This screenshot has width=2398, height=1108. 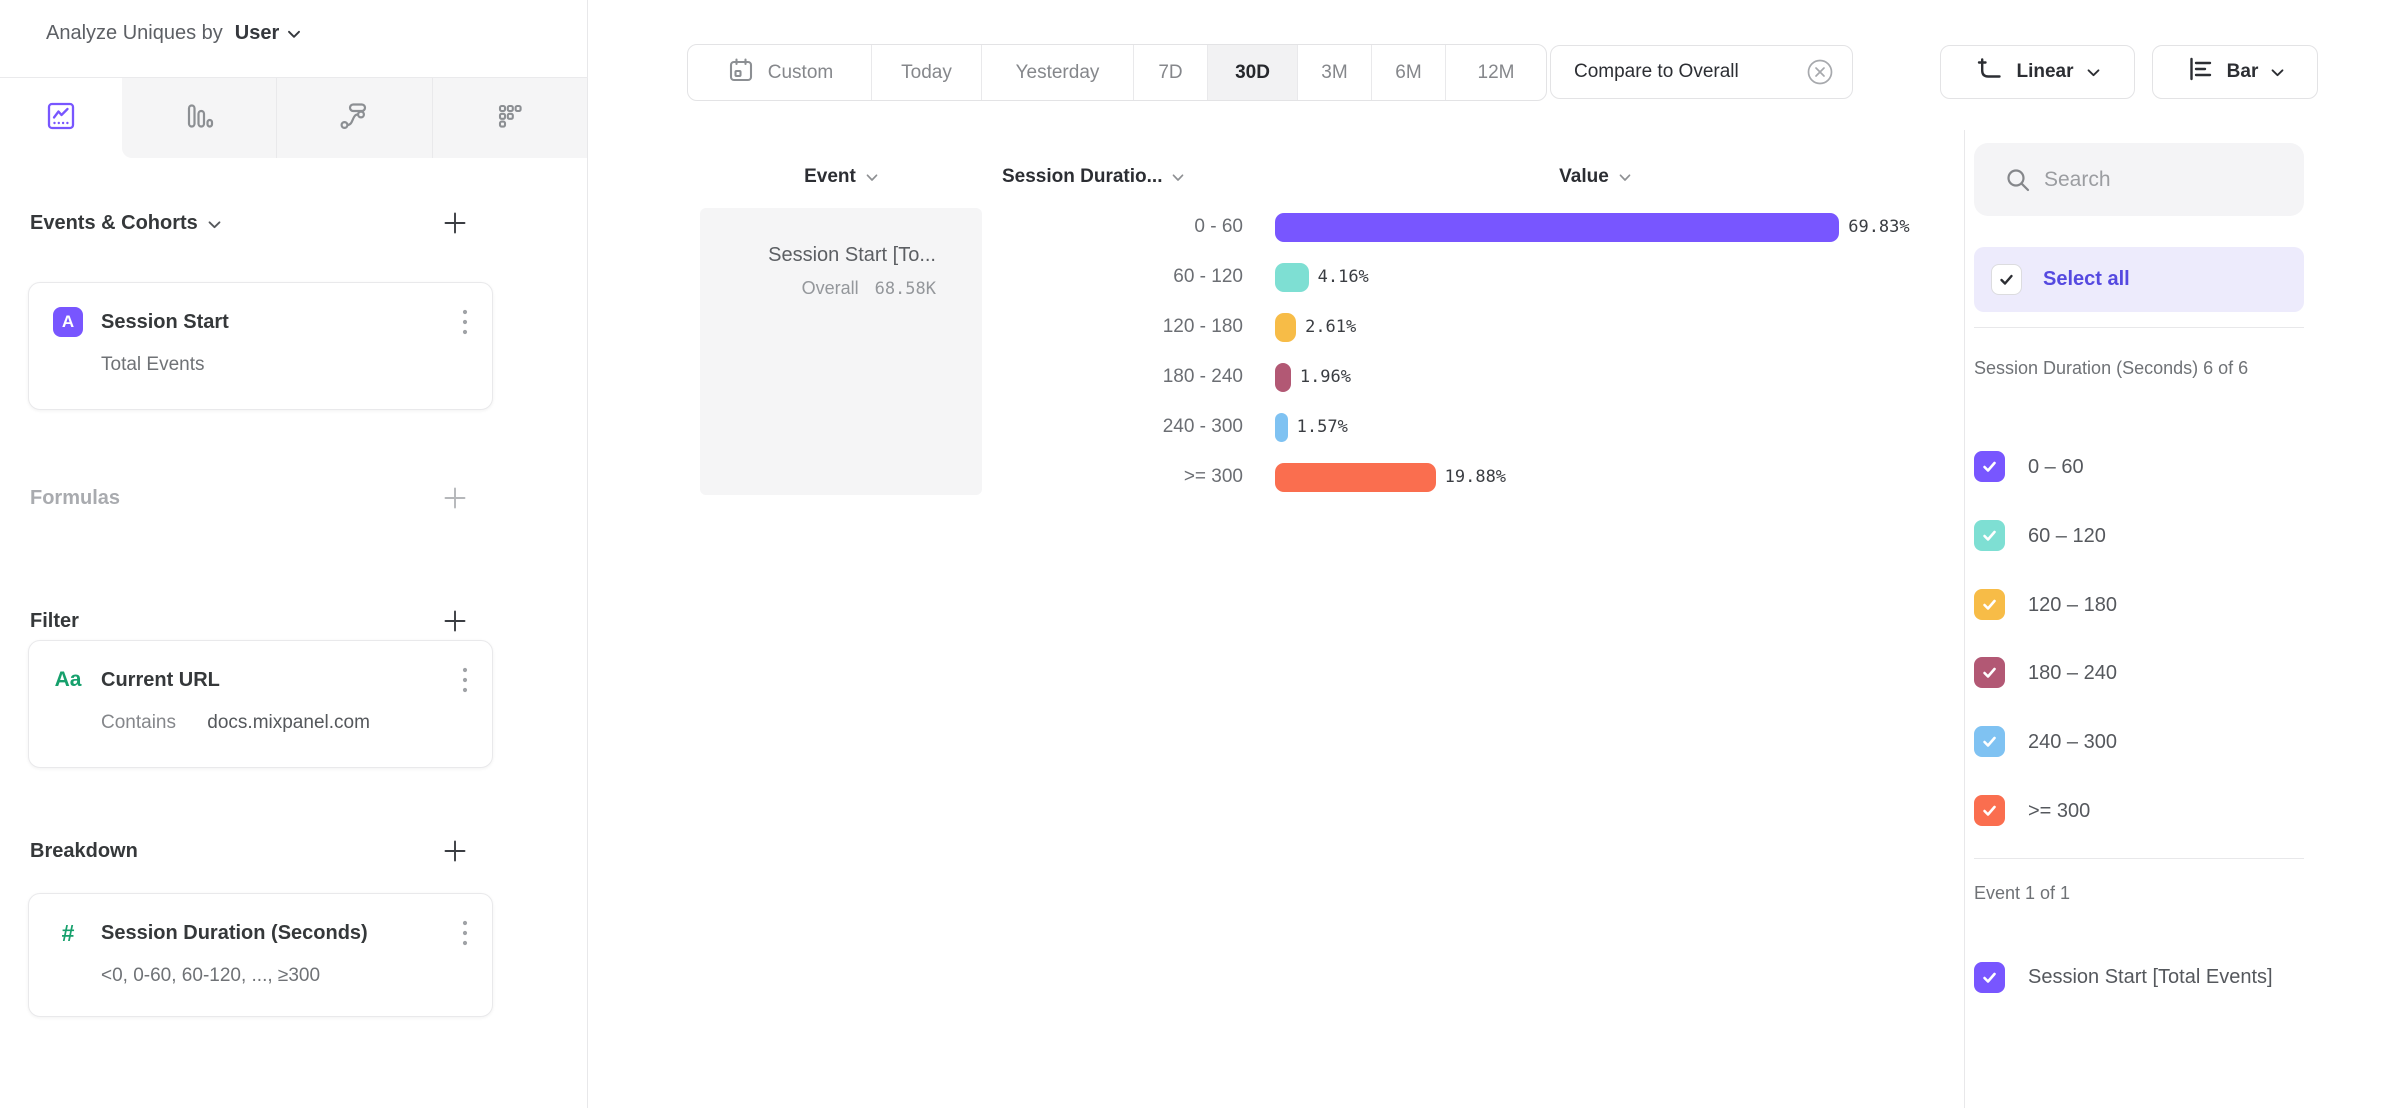 What do you see at coordinates (2277, 72) in the screenshot?
I see `chevron-down-icon` at bounding box center [2277, 72].